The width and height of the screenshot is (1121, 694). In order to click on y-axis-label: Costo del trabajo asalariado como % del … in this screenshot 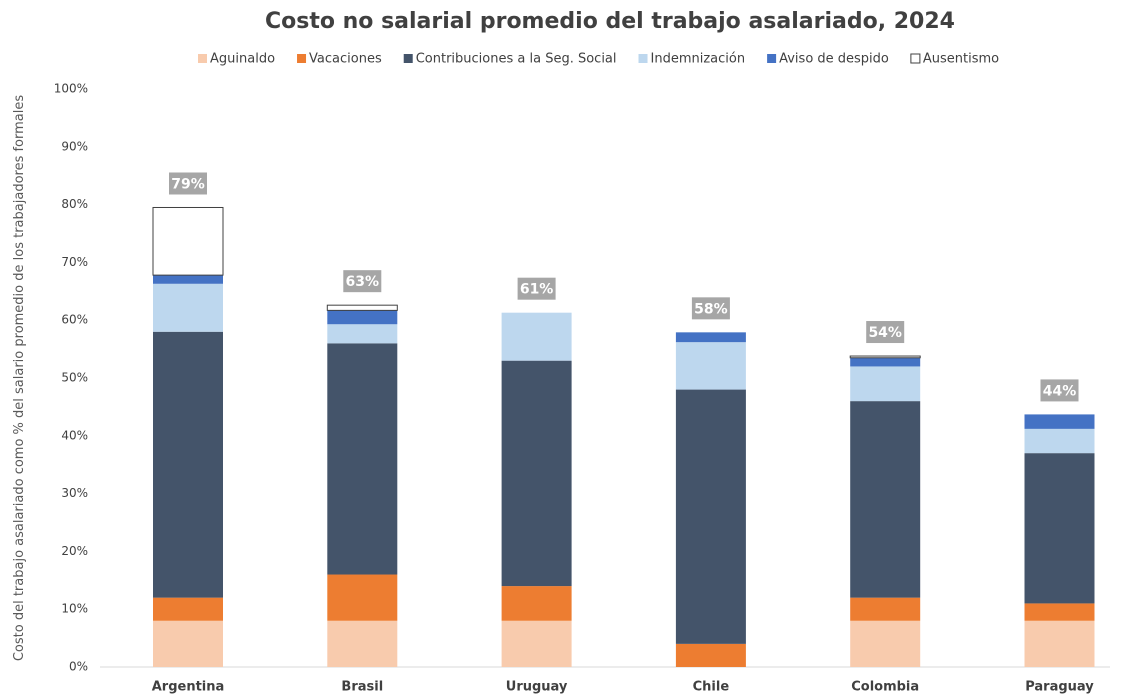, I will do `click(19, 378)`.